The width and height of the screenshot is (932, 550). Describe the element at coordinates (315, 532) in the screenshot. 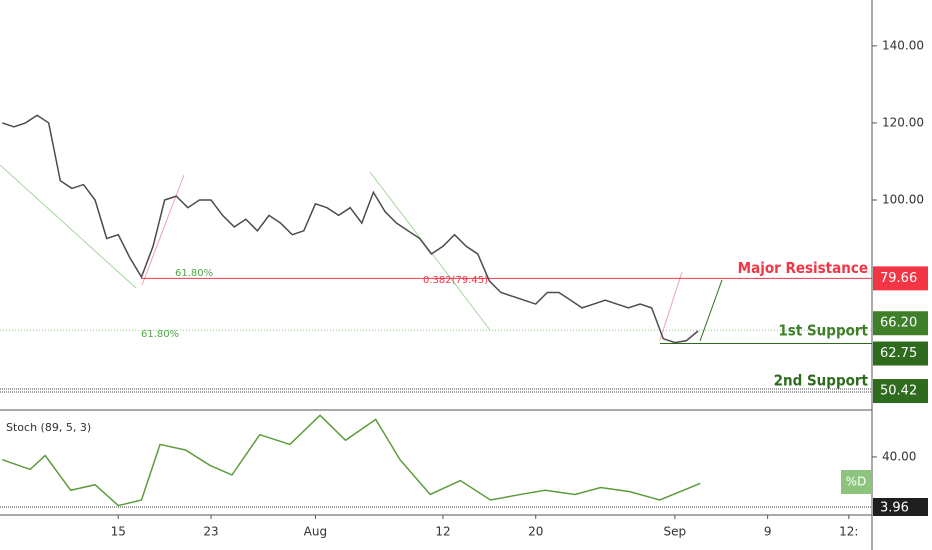

I see `x-tick-label: Aug` at that location.